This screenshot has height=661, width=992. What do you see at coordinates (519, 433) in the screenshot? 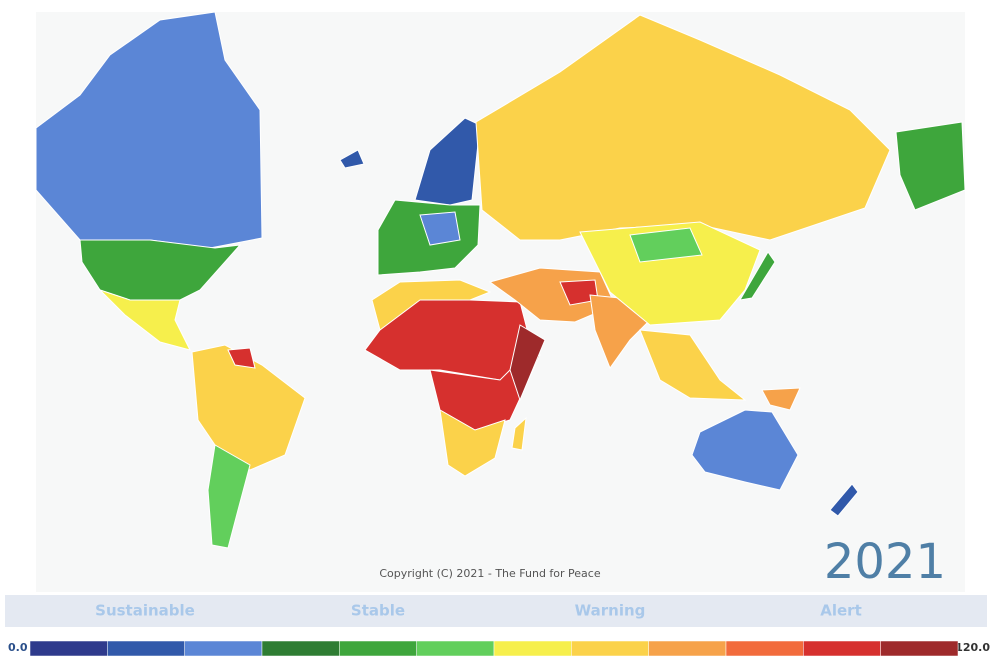
I see `madagascar` at bounding box center [519, 433].